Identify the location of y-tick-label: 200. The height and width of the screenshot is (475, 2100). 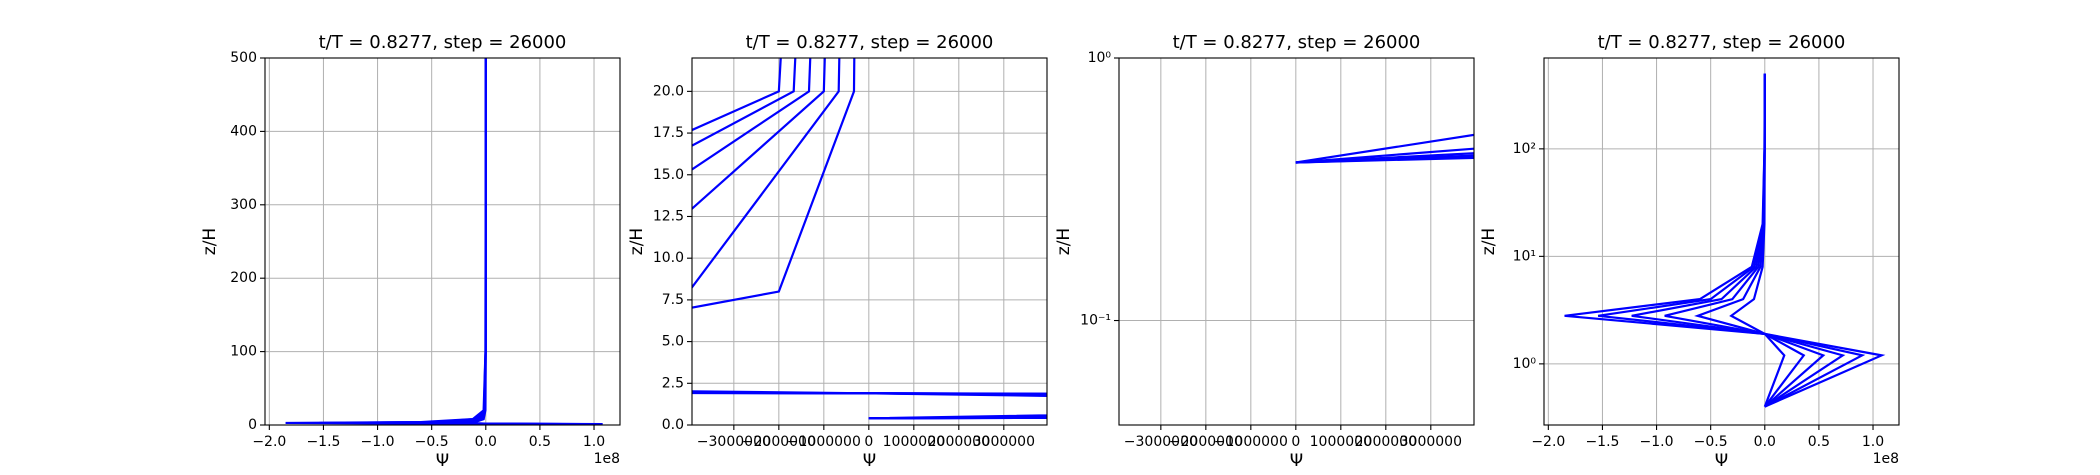
(243, 278).